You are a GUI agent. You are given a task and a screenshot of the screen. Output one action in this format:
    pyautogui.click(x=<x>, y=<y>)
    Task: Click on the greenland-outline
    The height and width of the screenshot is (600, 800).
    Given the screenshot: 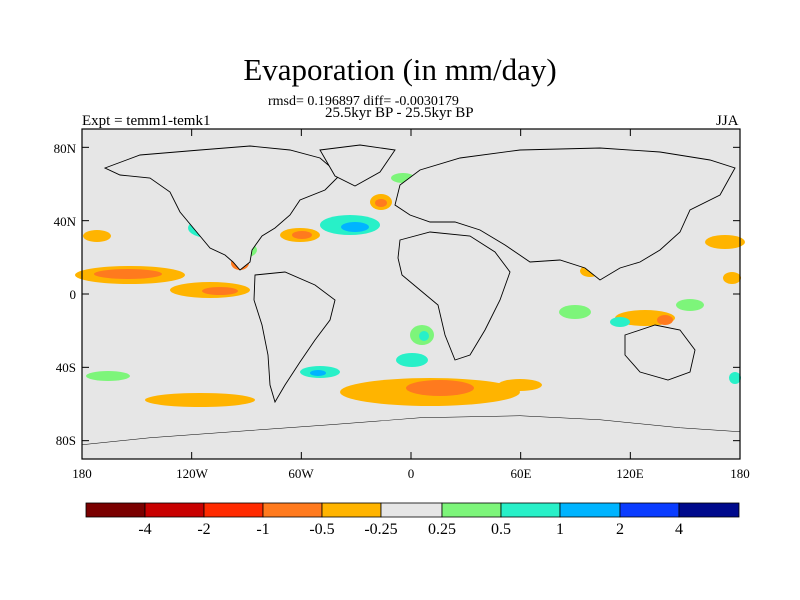 What is the action you would take?
    pyautogui.click(x=357, y=165)
    